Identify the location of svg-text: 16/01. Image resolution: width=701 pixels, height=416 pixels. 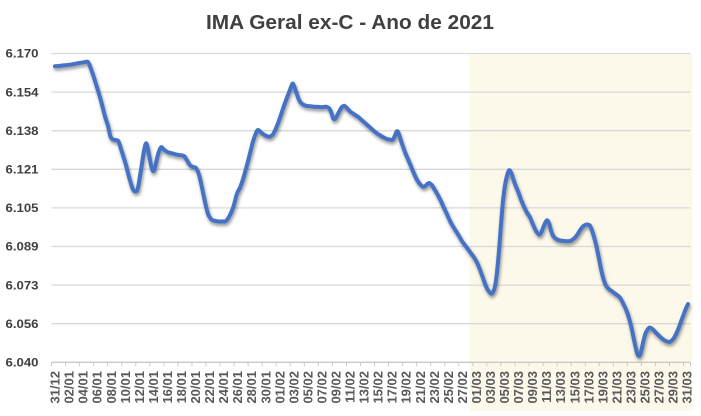
(167, 387).